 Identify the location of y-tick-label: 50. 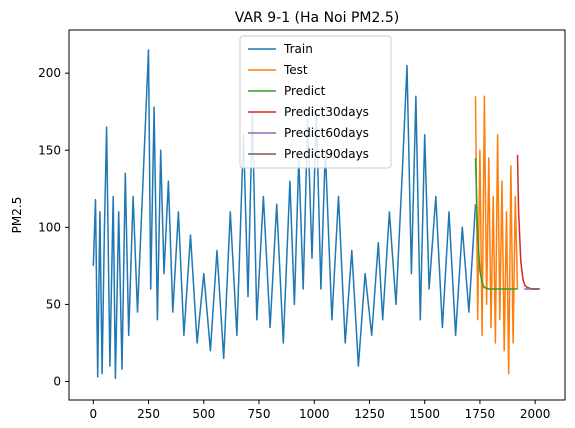
(53, 304).